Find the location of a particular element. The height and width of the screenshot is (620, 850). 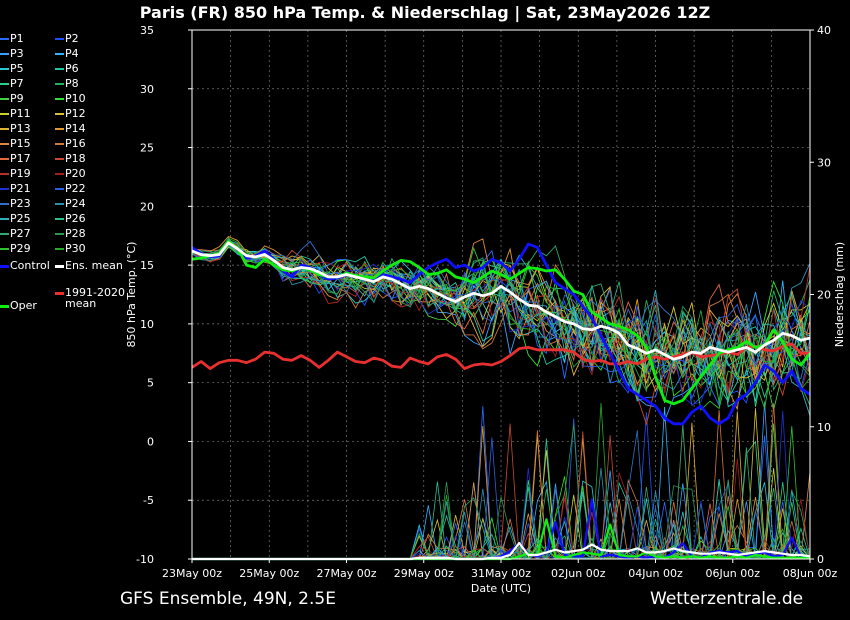

legend-item-p17: P17 is located at coordinates (15, 159).